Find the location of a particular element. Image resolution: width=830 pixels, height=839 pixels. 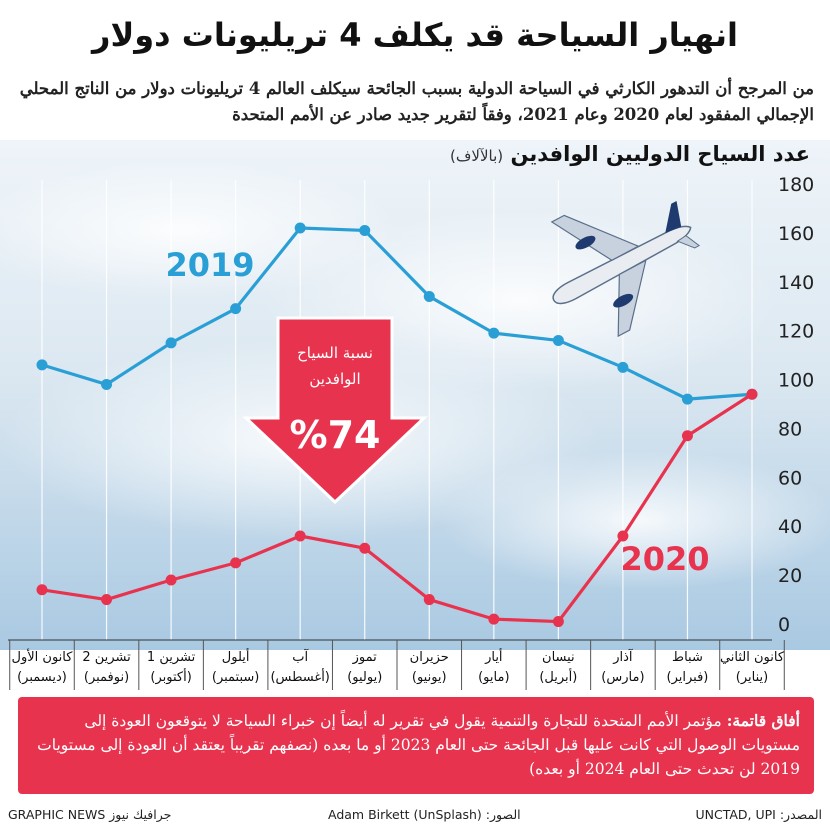

x-tick-label: أيار is located at coordinates (493, 656).